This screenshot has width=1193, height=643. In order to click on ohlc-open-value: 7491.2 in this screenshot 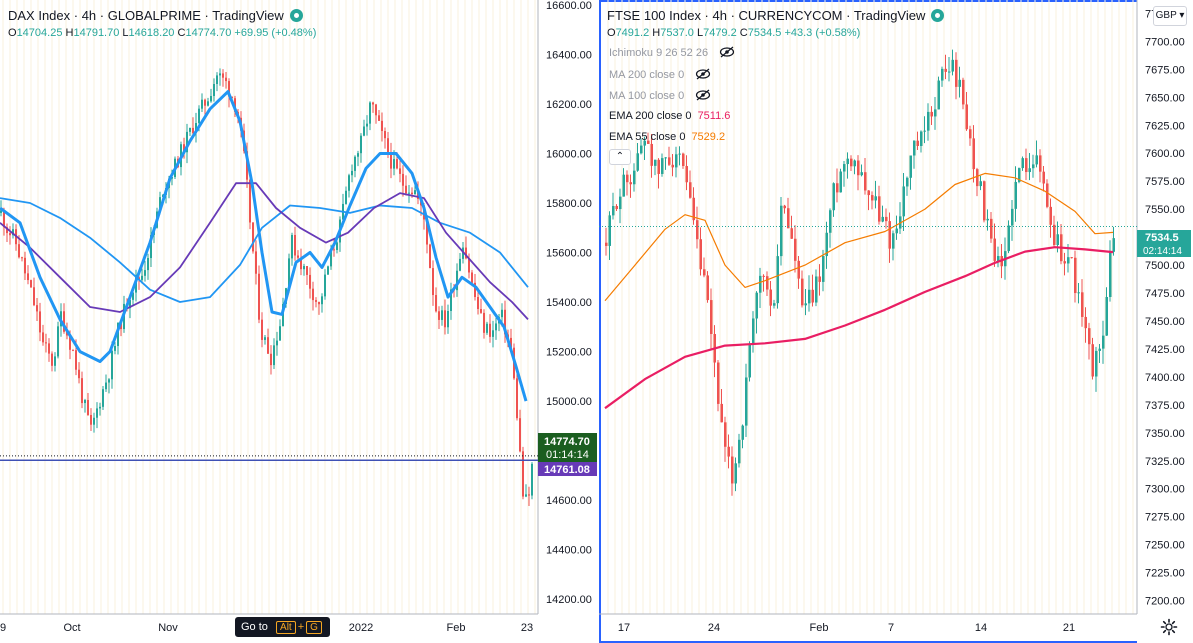, I will do `click(632, 33)`.